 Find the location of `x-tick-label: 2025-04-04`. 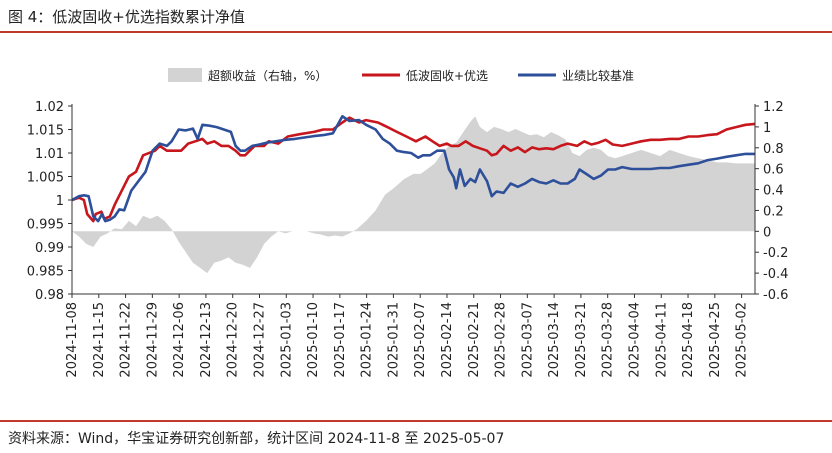

x-tick-label: 2025-04-04 is located at coordinates (634, 340).